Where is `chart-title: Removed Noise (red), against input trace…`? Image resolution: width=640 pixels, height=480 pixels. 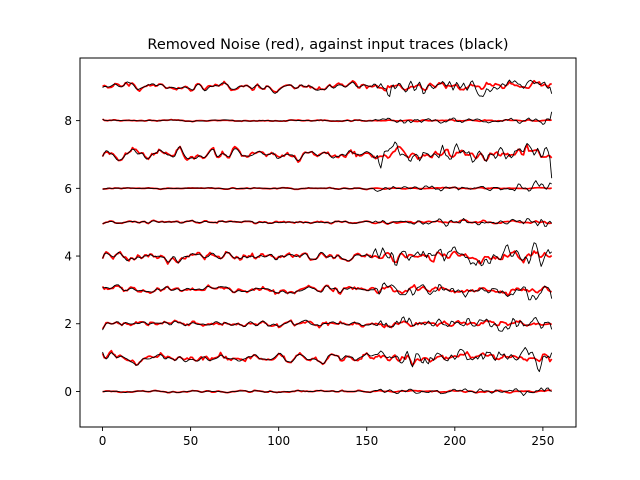 chart-title: Removed Noise (red), against input trace… is located at coordinates (327, 45).